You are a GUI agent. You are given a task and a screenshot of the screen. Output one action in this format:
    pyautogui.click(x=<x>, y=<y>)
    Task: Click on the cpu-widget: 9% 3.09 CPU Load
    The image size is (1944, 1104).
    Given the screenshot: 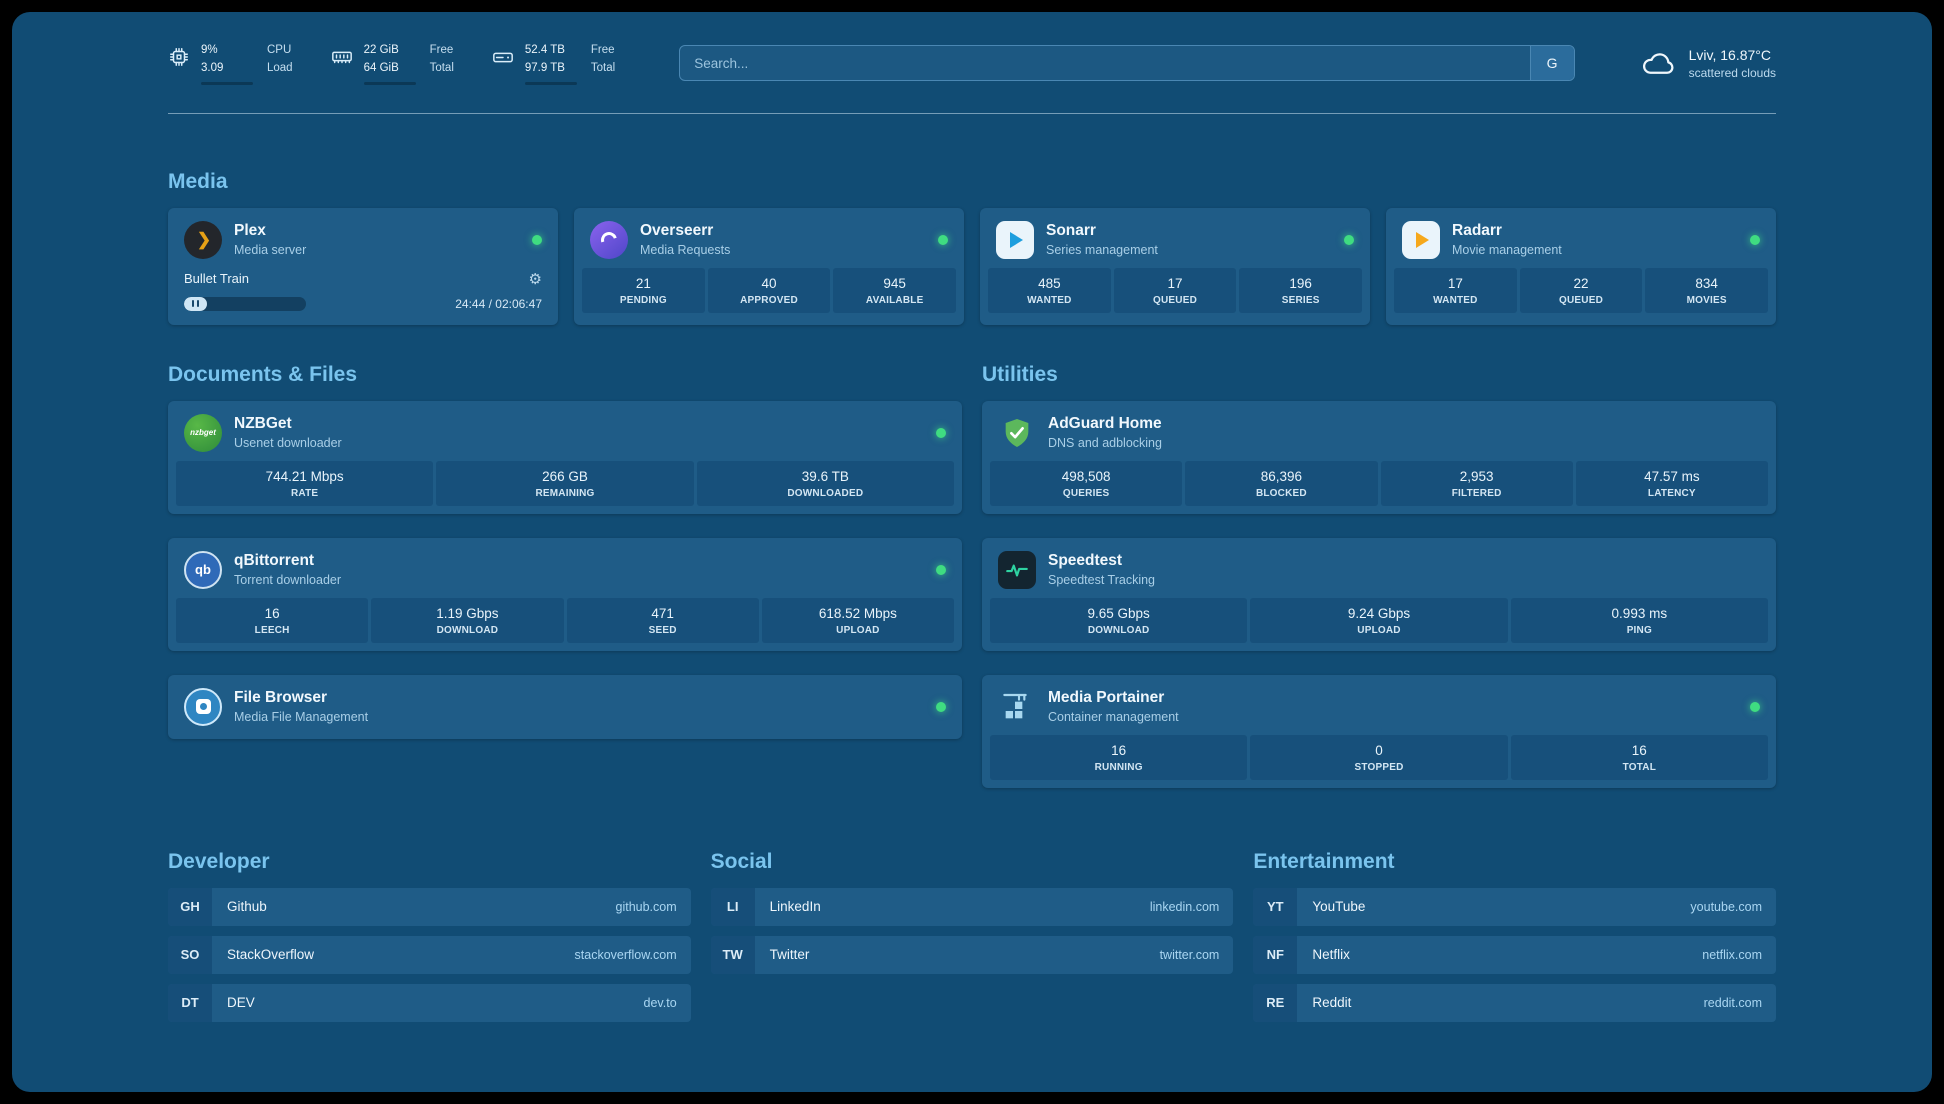 What is the action you would take?
    pyautogui.click(x=230, y=63)
    